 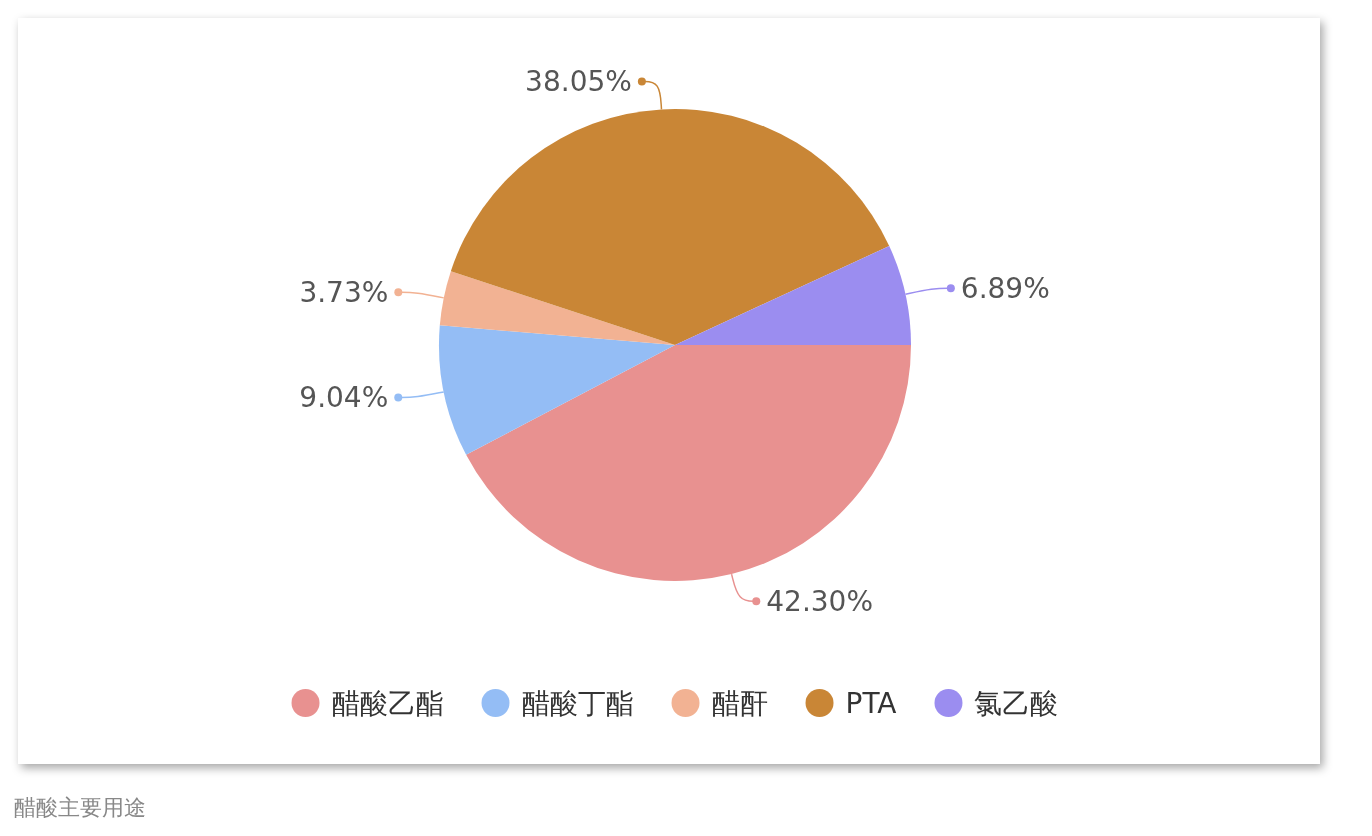 I want to click on data-label: 9.04%, so click(x=344, y=398).